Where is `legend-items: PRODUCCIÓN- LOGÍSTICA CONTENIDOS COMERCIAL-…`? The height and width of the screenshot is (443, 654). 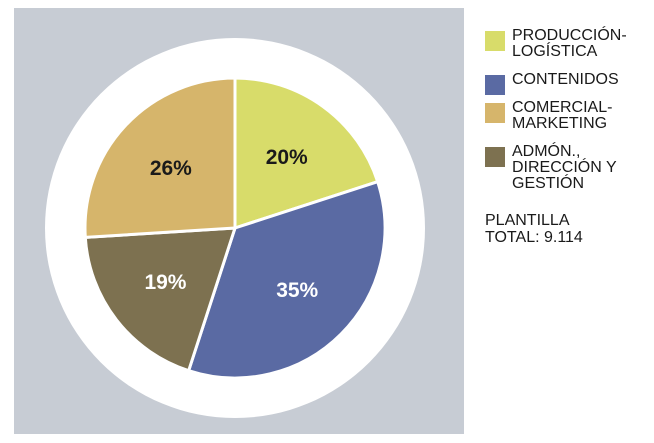
legend-items: PRODUCCIÓN- LOGÍSTICA CONTENIDOS COMERCIAL-… is located at coordinates (567, 110).